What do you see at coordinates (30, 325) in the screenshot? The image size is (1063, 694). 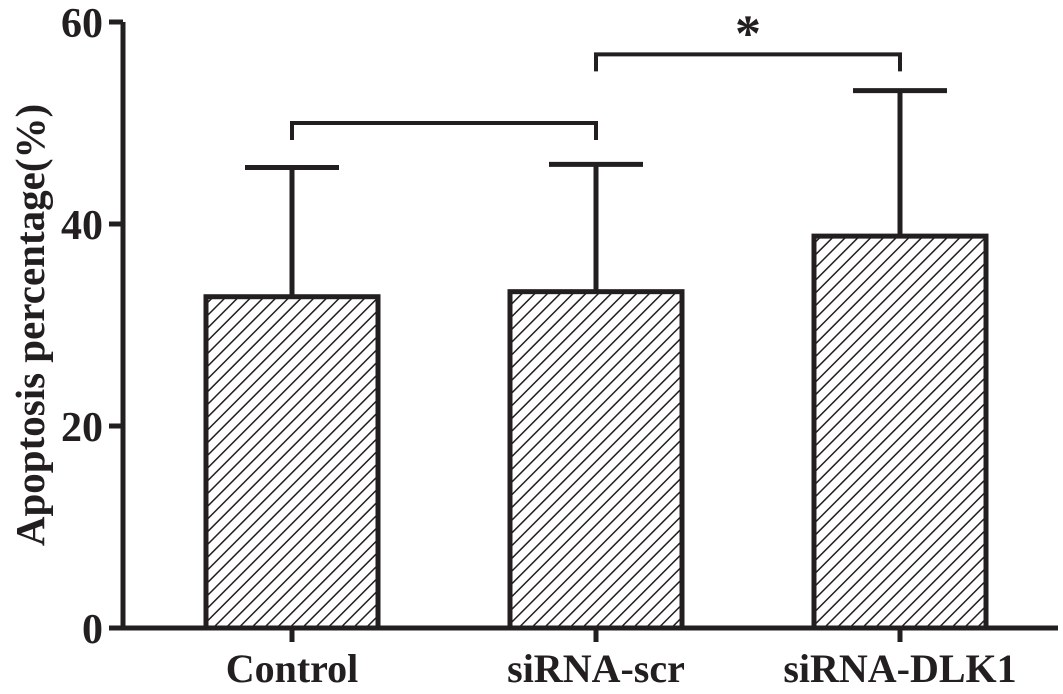 I see `y-axis-title: Apoptosis percentage(%)` at bounding box center [30, 325].